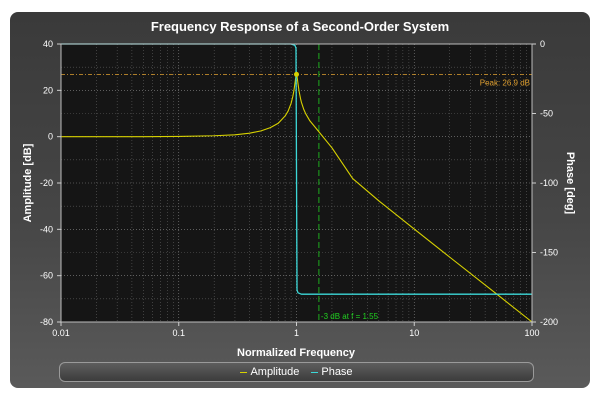 The width and height of the screenshot is (600, 400). Describe the element at coordinates (46, 276) in the screenshot. I see `y-tick-label: -60` at that location.